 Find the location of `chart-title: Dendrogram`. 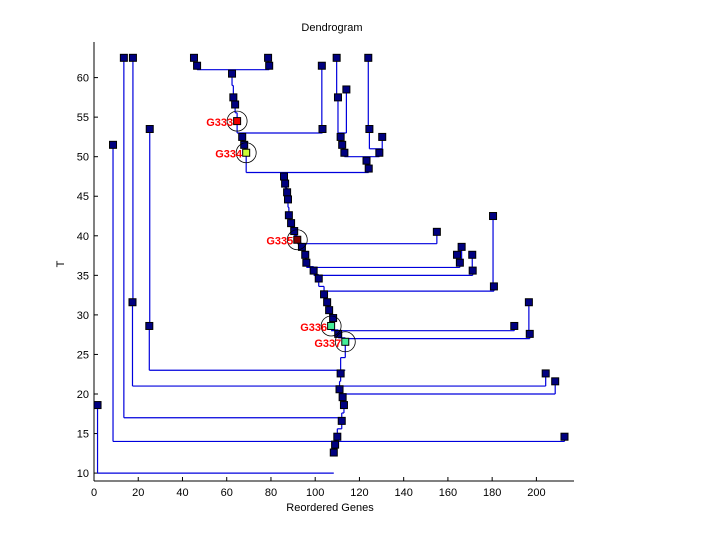

chart-title: Dendrogram is located at coordinates (331, 28).